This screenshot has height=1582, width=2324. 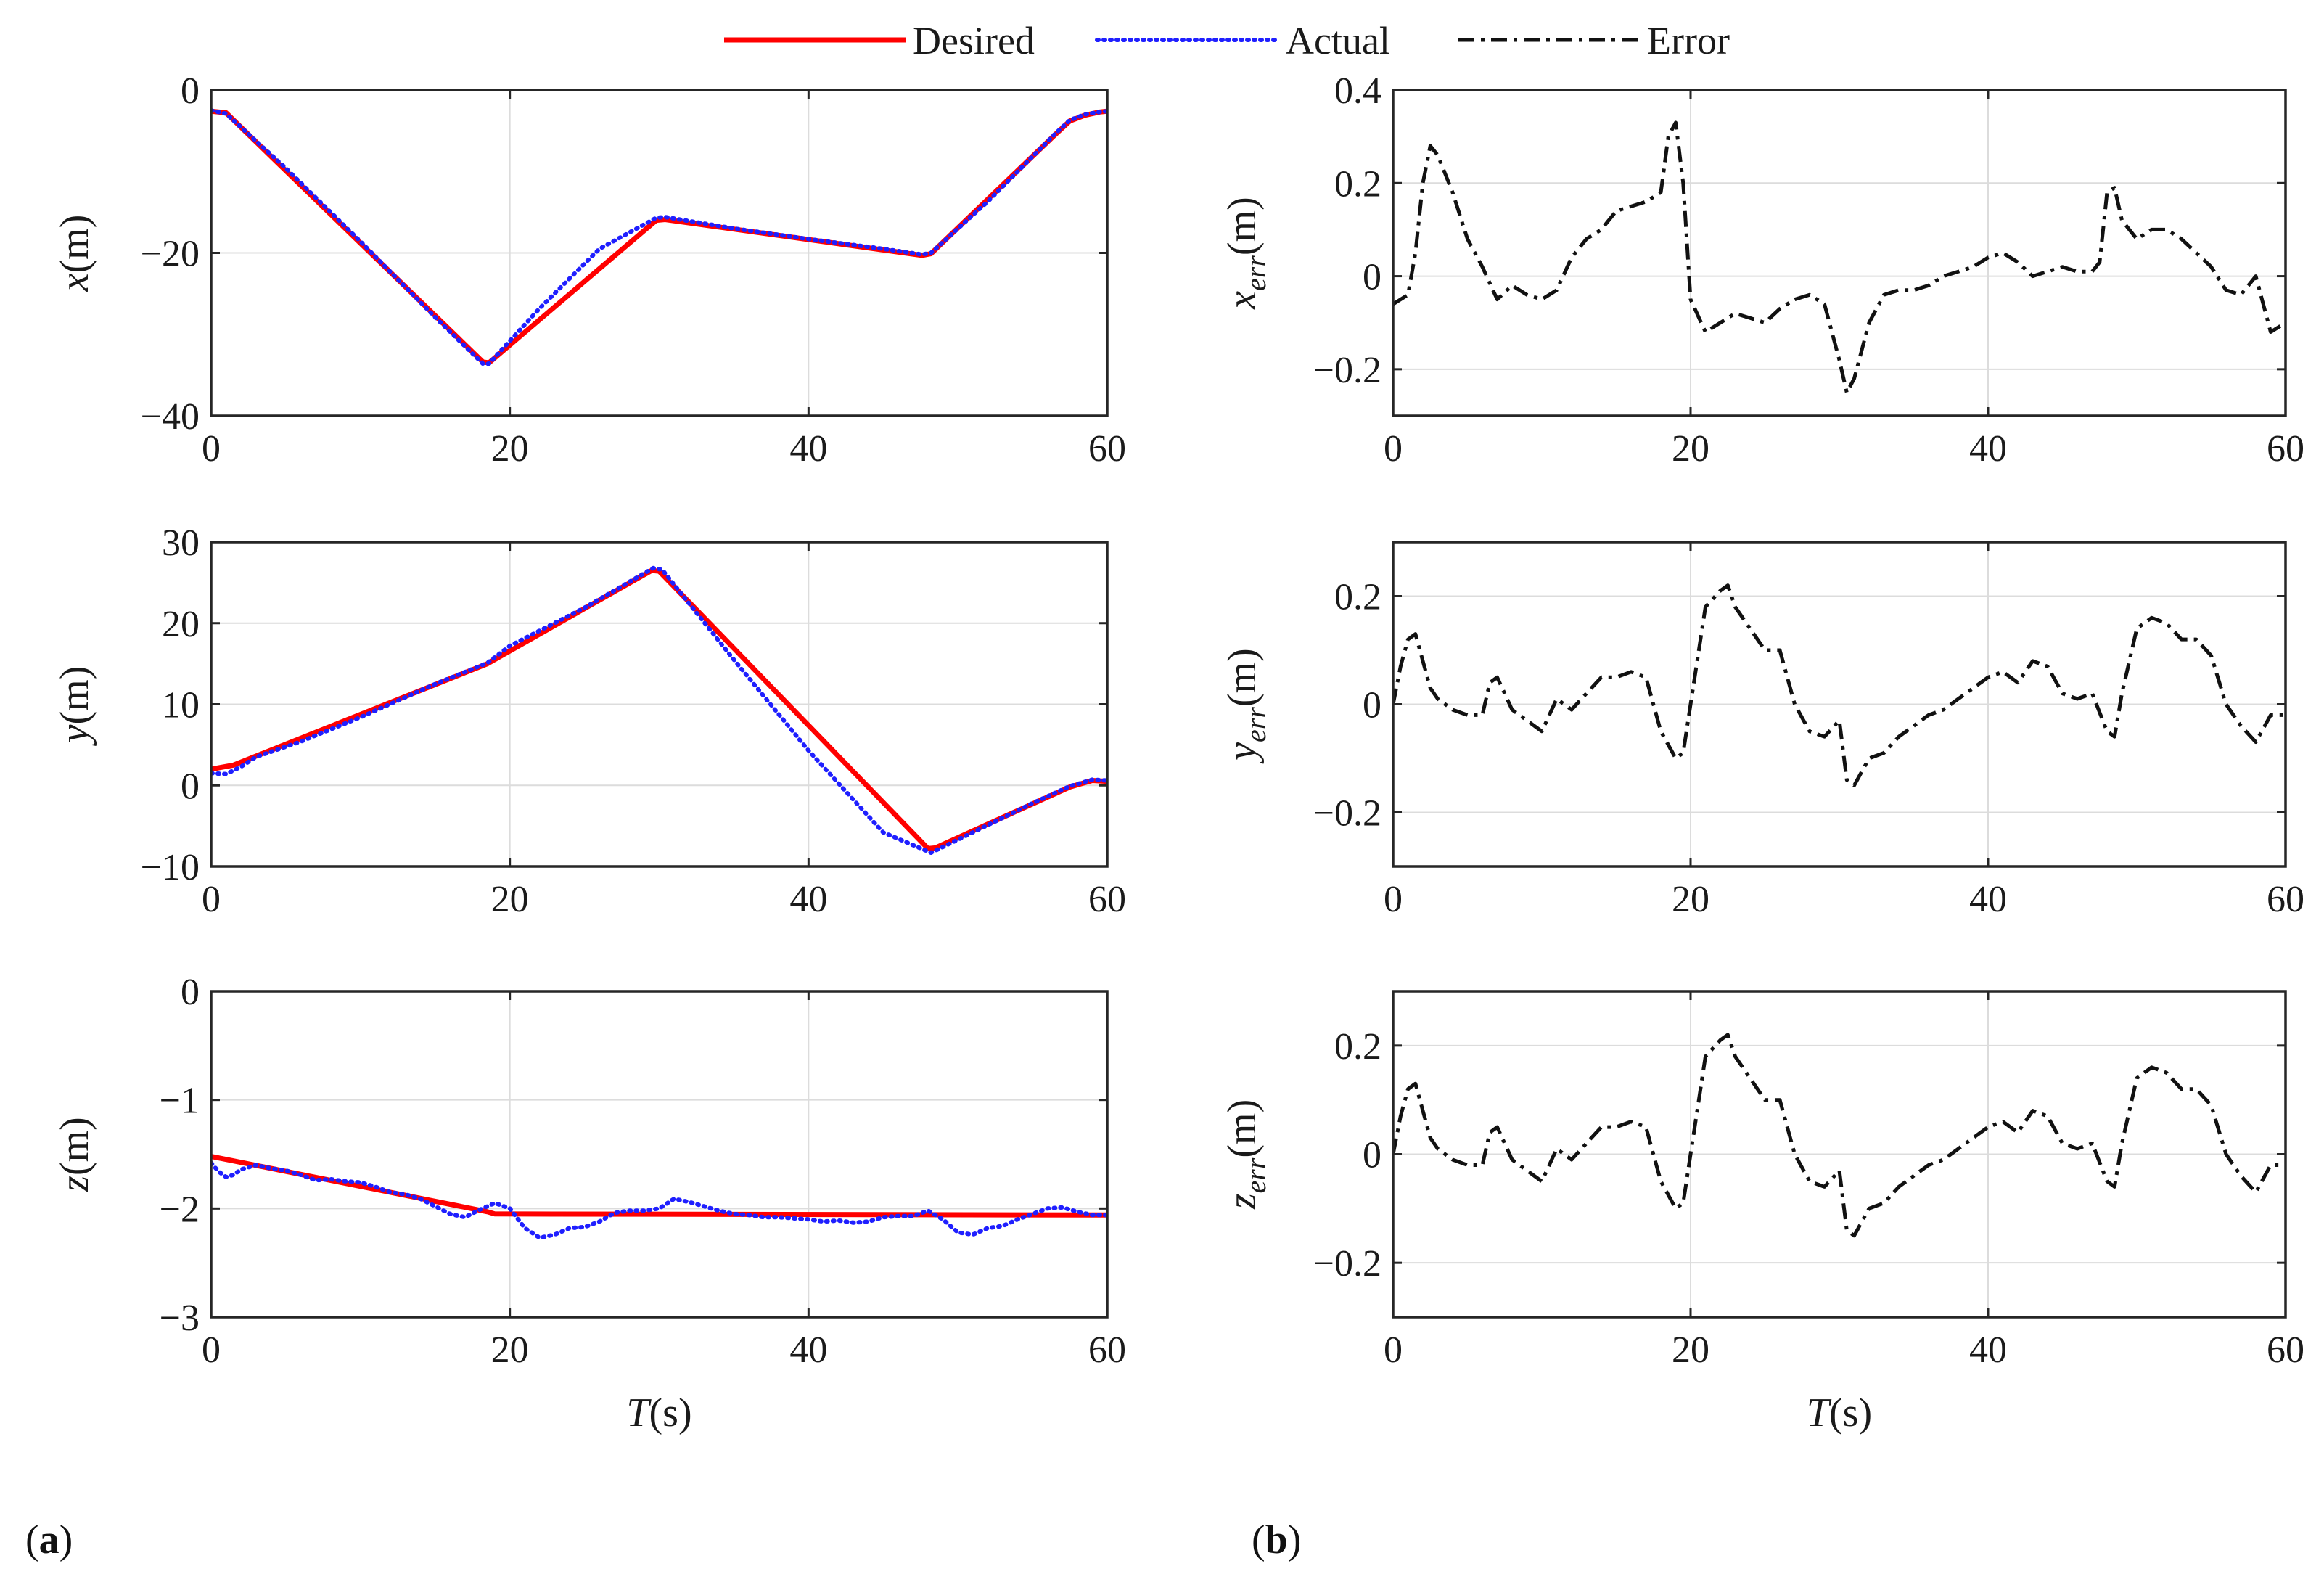 What do you see at coordinates (1358, 91) in the screenshot?
I see `y-tick-label: 0.4` at bounding box center [1358, 91].